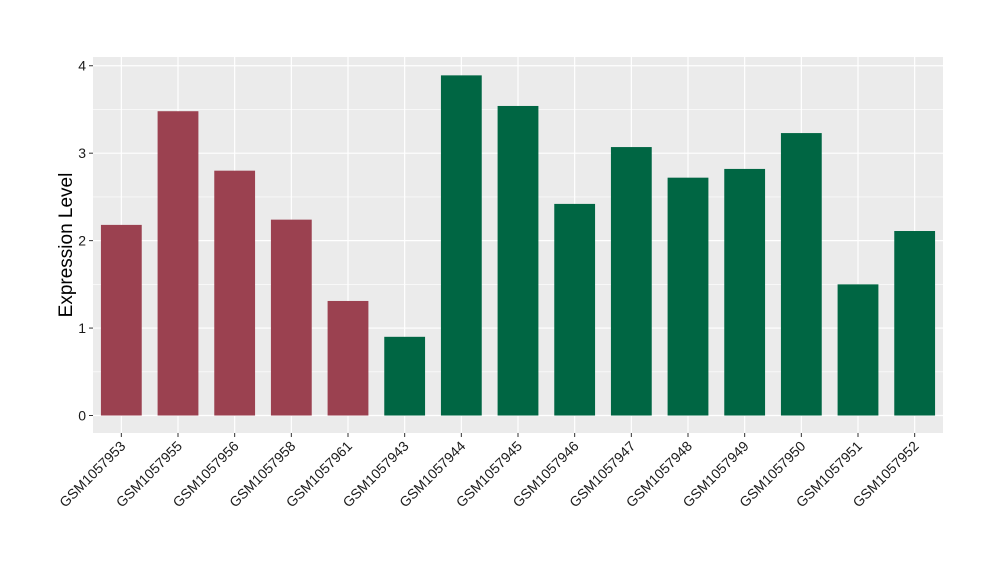  I want to click on y-tick-label: 1, so click(82, 328).